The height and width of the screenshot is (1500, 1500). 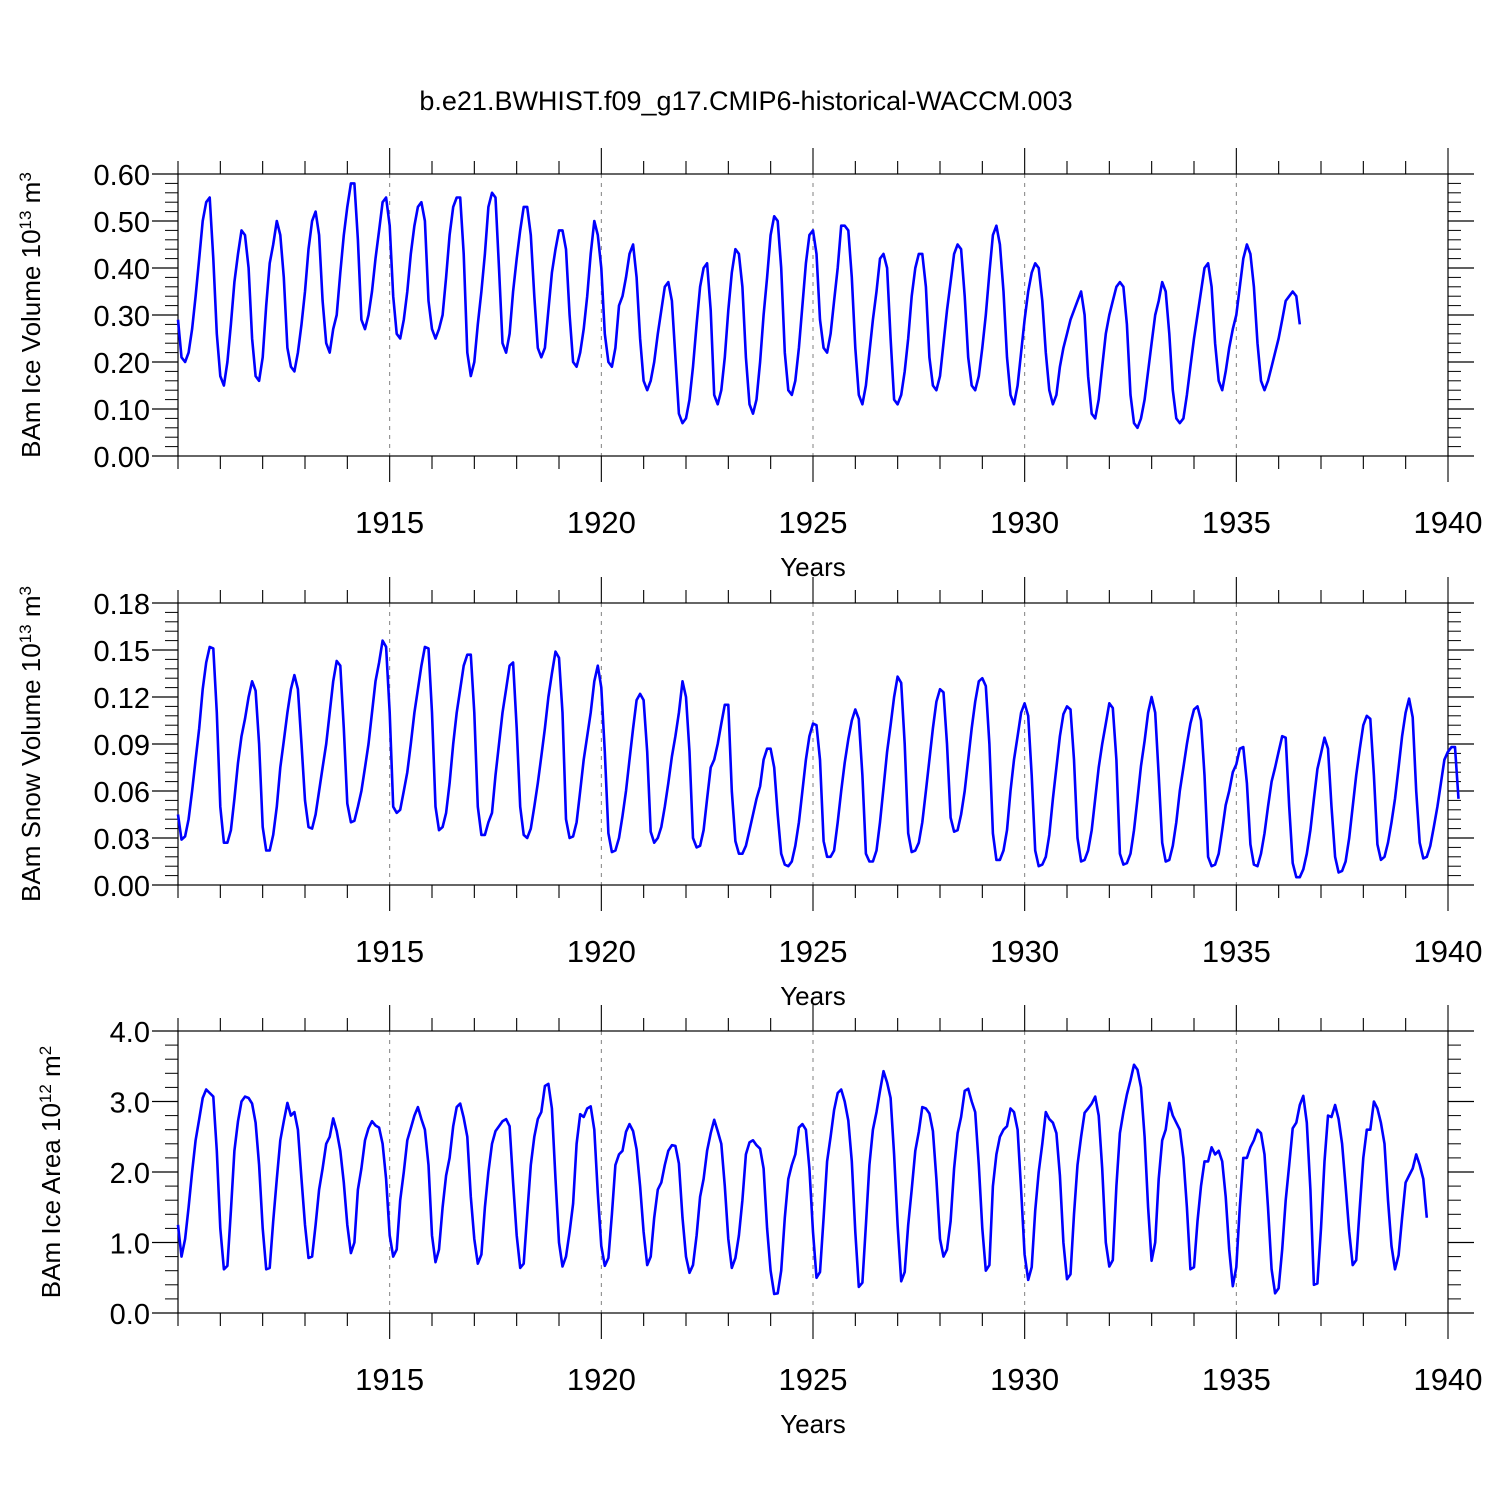 I want to click on ice-area-y-axis-label: BAm Ice Area 1012 m2, so click(x=51, y=1172).